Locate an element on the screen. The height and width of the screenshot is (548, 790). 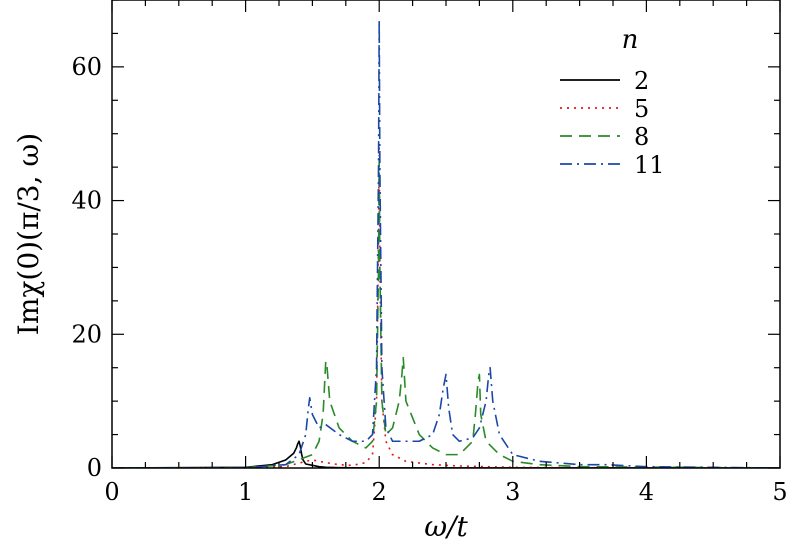
x-tick-label: 4 is located at coordinates (646, 492).